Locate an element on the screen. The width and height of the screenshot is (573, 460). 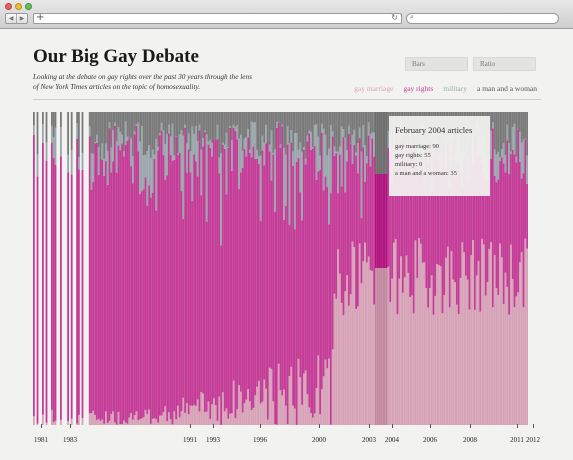
header-divider is located at coordinates (287, 99).